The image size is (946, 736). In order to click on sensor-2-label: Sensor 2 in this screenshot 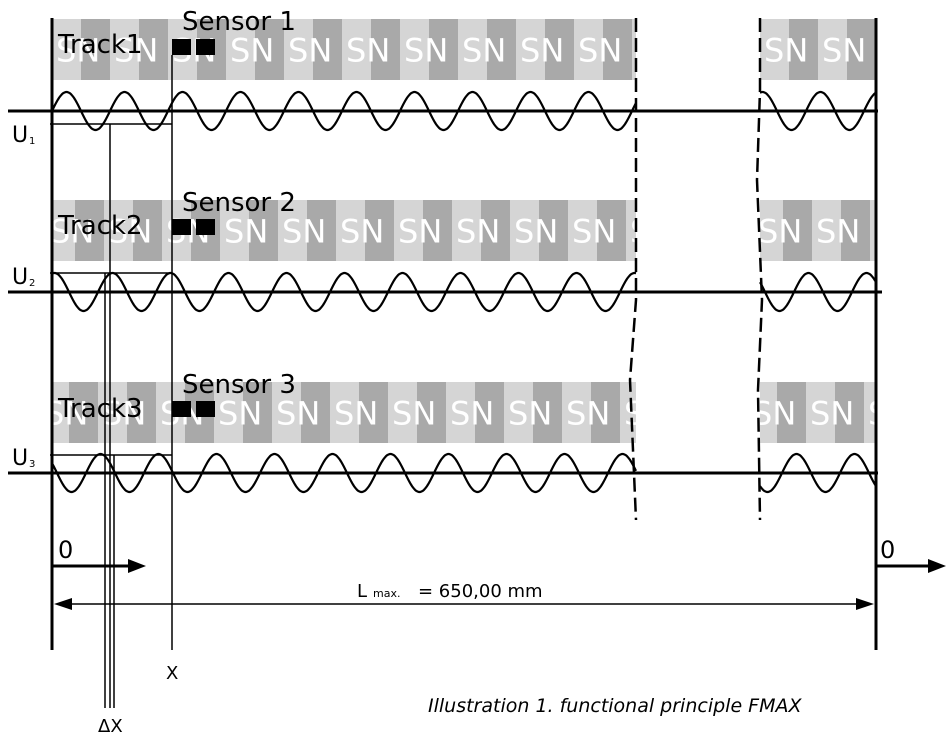, I will do `click(239, 203)`.